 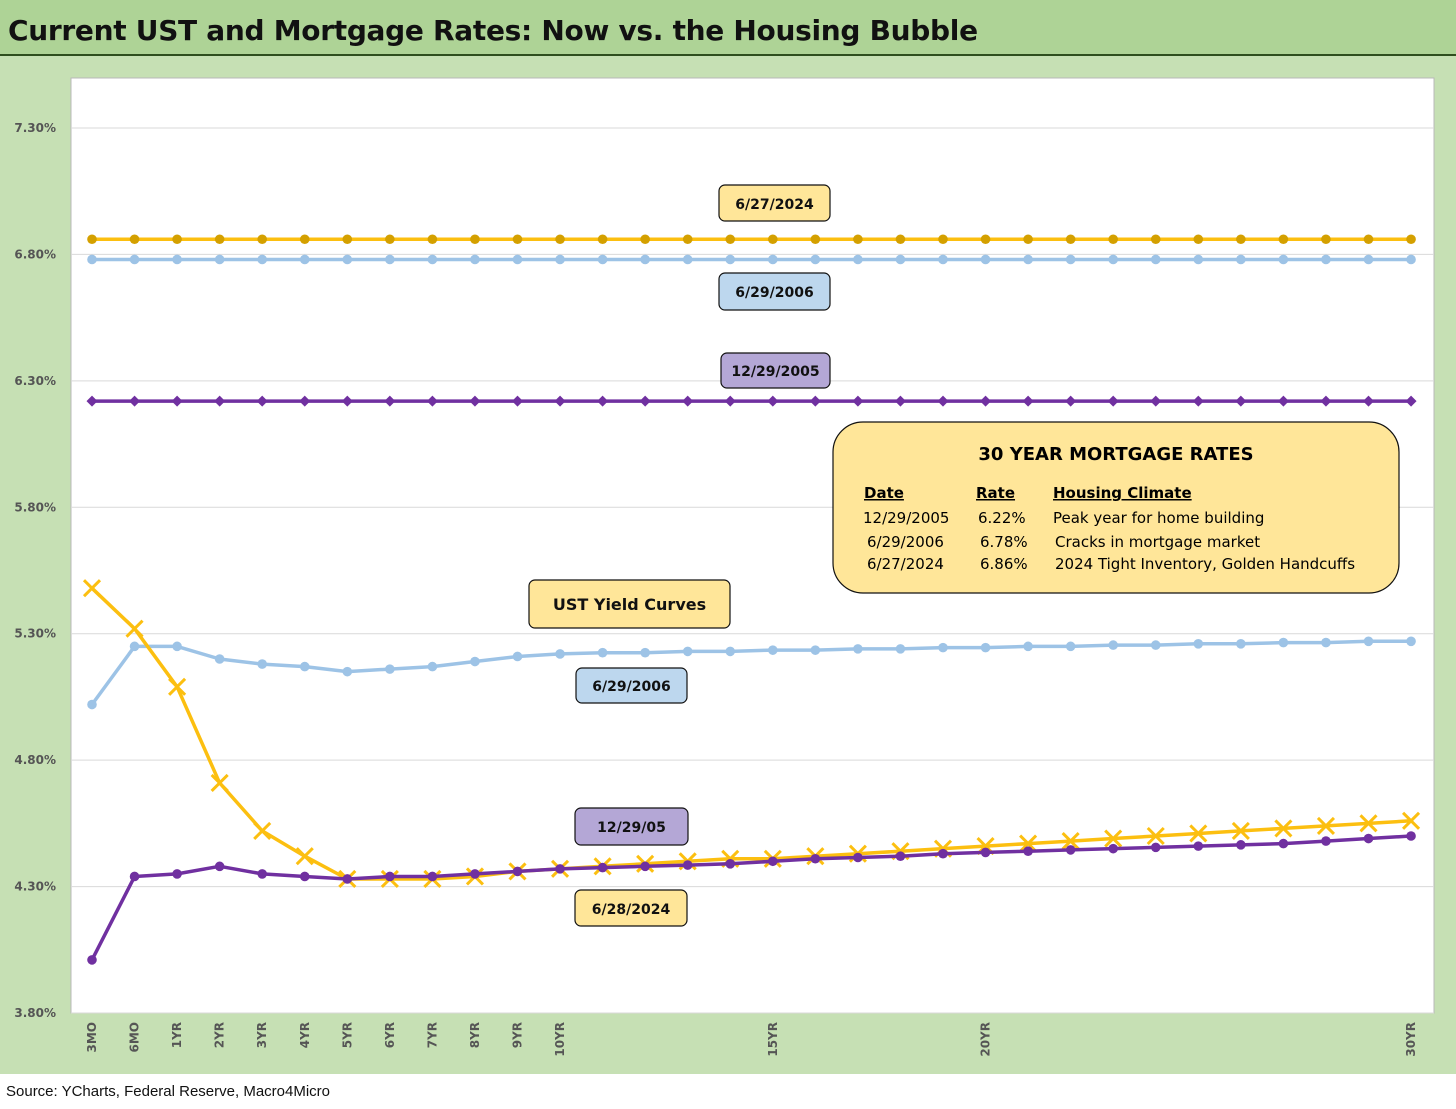 What do you see at coordinates (177, 1035) in the screenshot?
I see `x-tick-label: 1YR` at bounding box center [177, 1035].